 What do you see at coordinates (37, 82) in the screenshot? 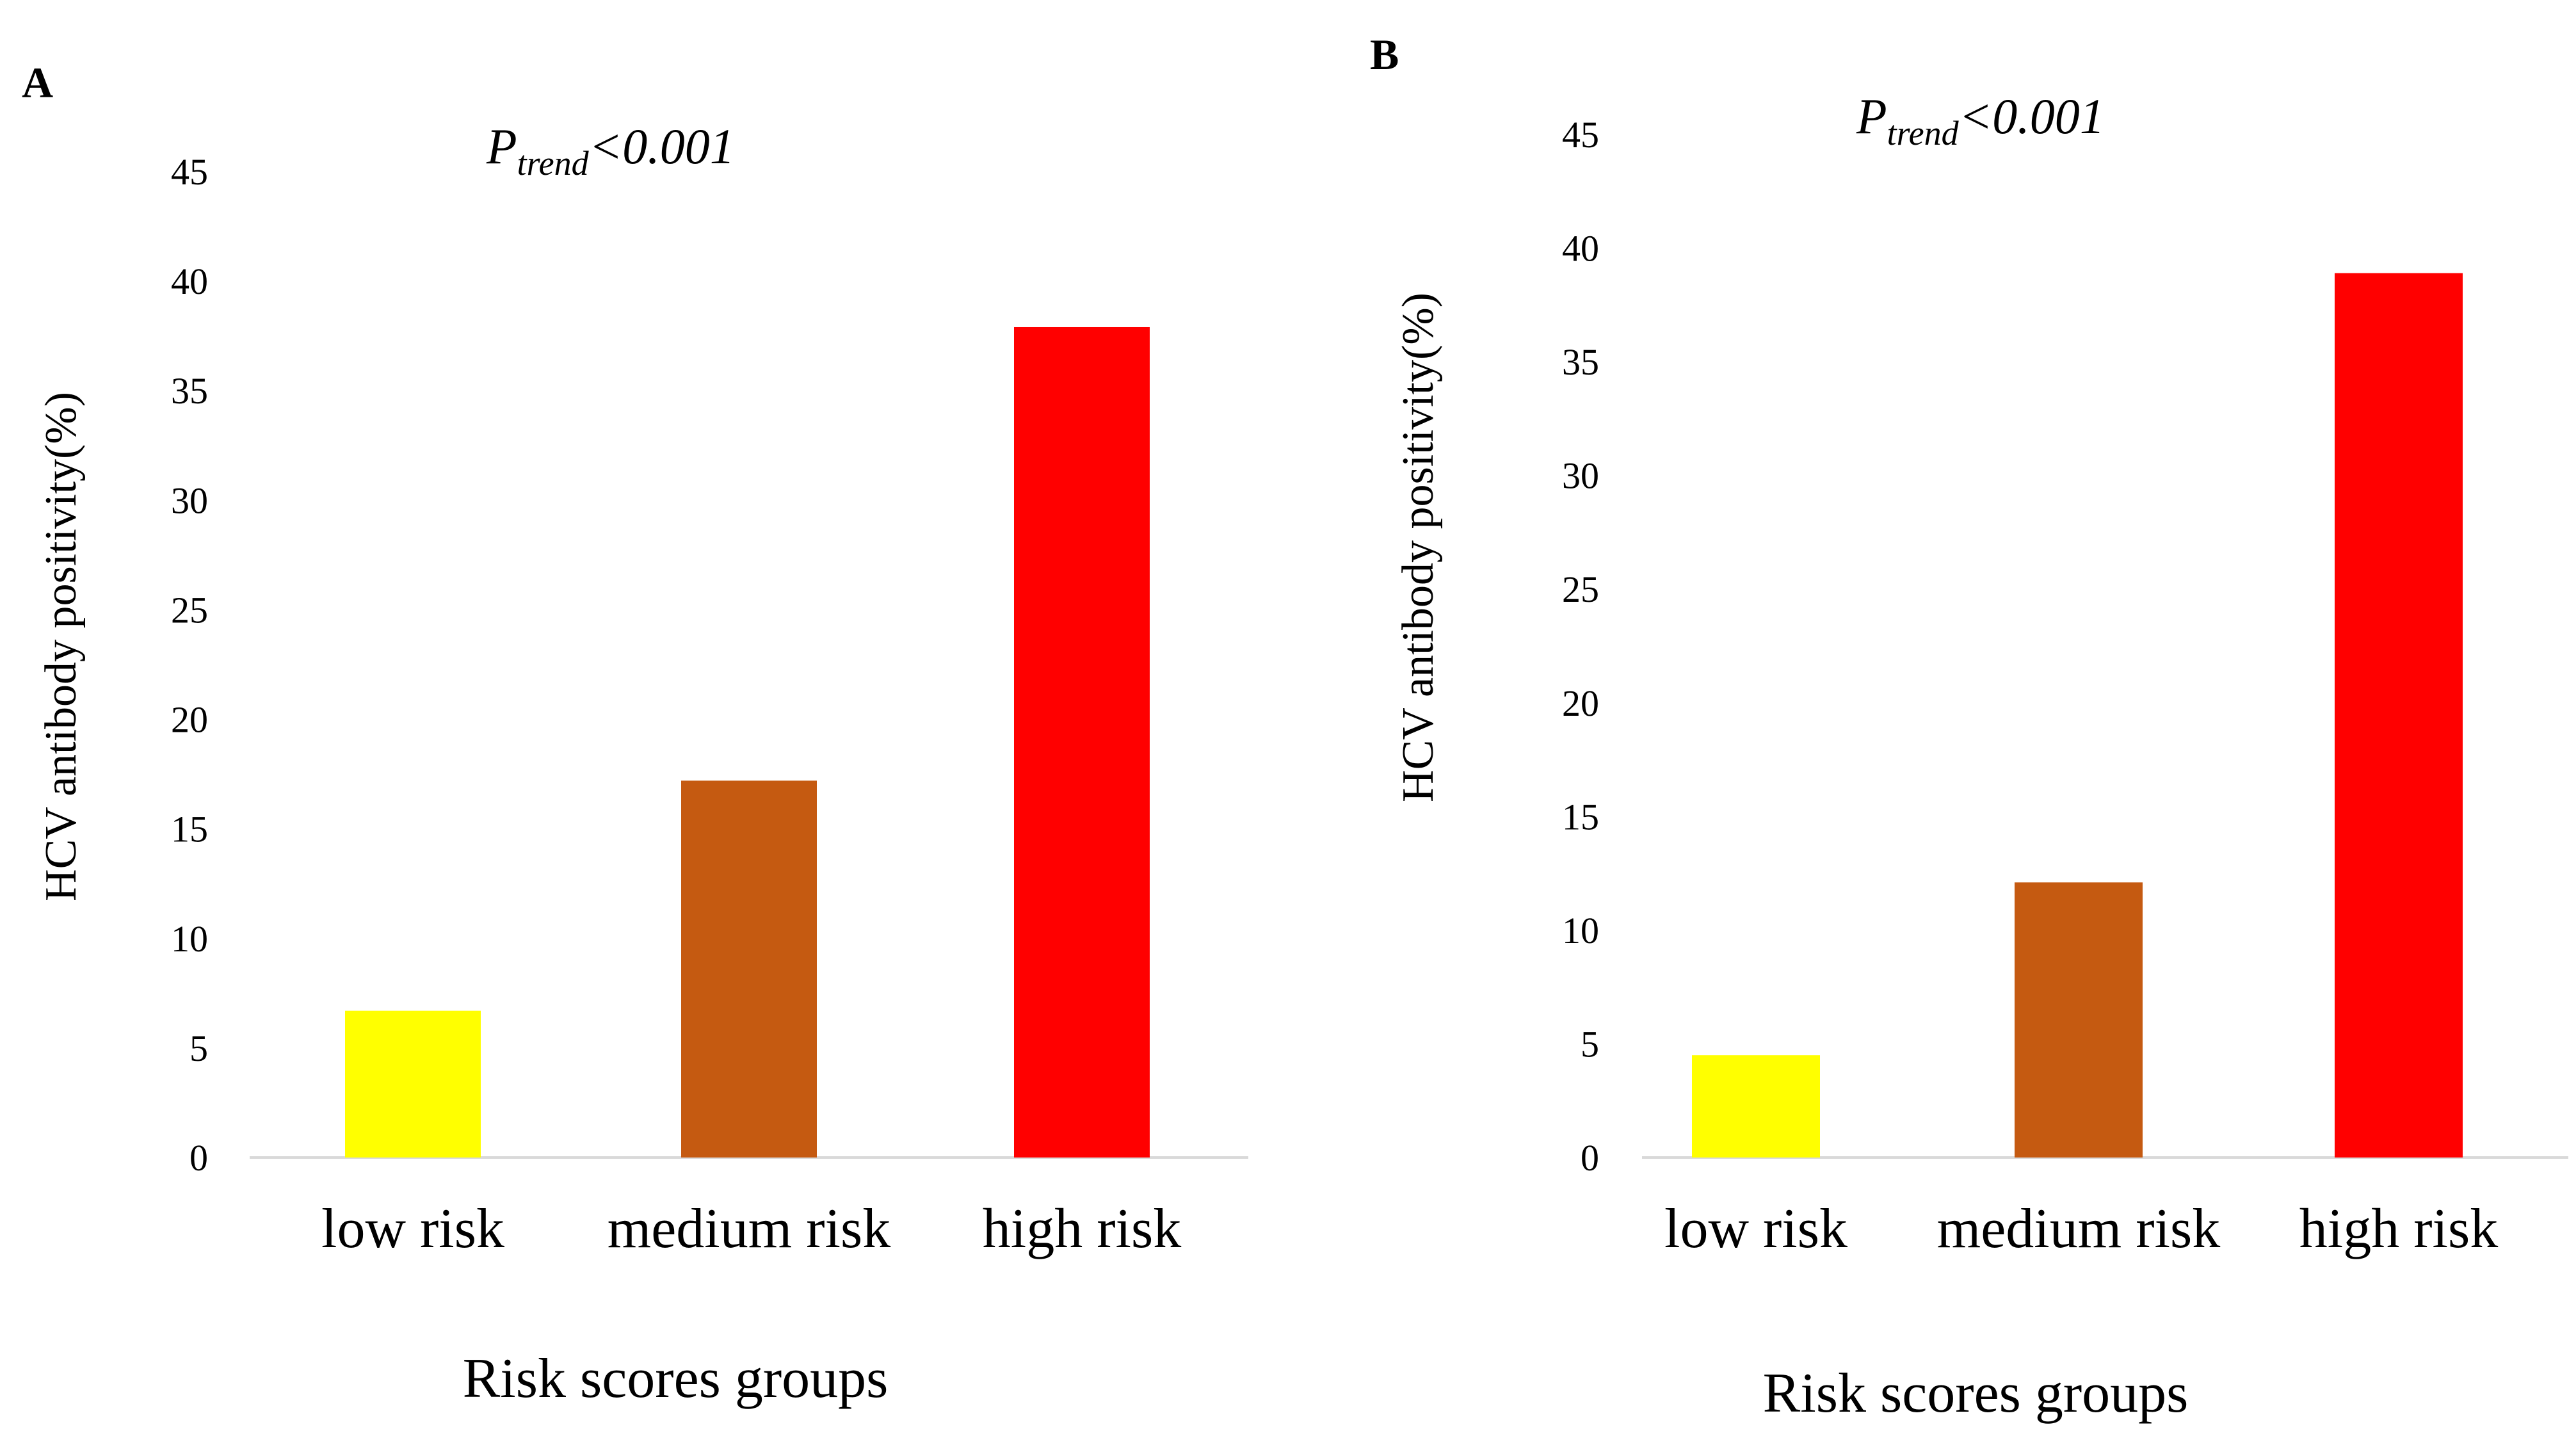
I see `panel-letter: A` at bounding box center [37, 82].